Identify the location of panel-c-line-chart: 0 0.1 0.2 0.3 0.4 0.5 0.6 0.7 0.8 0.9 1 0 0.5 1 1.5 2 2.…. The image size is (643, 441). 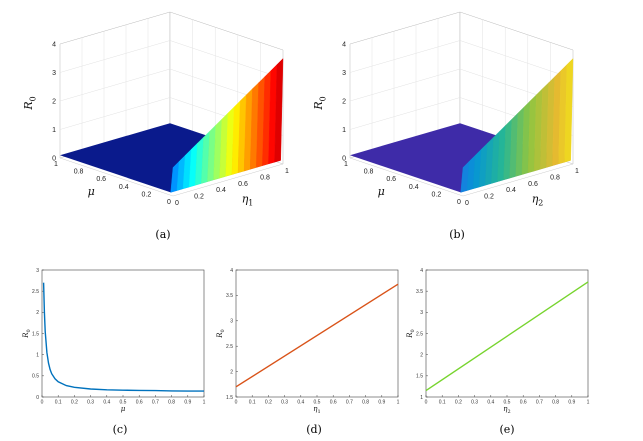
(114, 340).